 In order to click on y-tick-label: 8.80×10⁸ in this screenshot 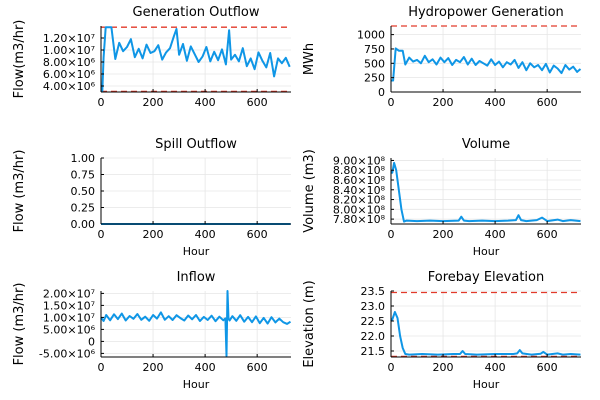, I will do `click(359, 170)`.